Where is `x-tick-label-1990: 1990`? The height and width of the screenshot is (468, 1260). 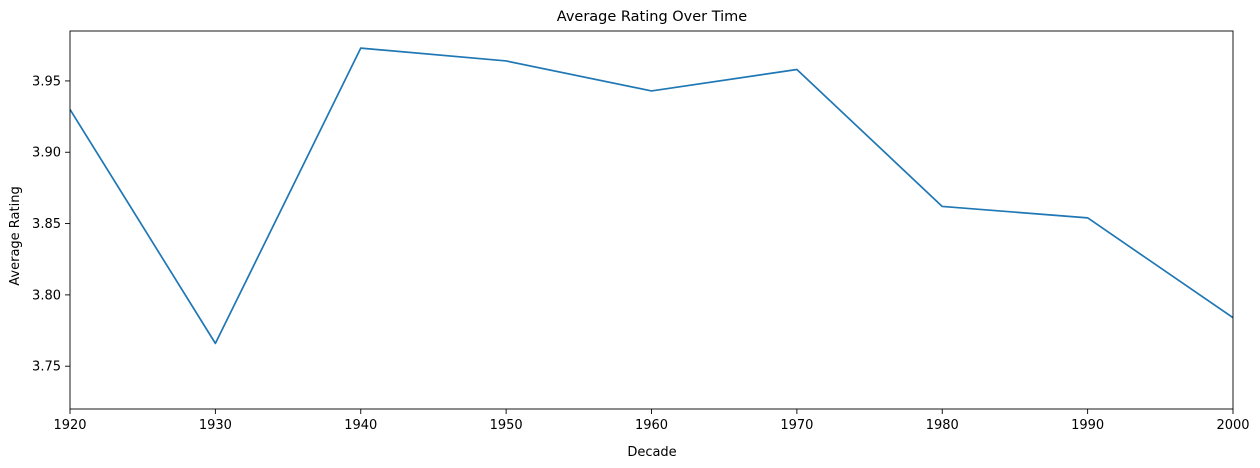
x-tick-label-1990: 1990 is located at coordinates (1087, 425).